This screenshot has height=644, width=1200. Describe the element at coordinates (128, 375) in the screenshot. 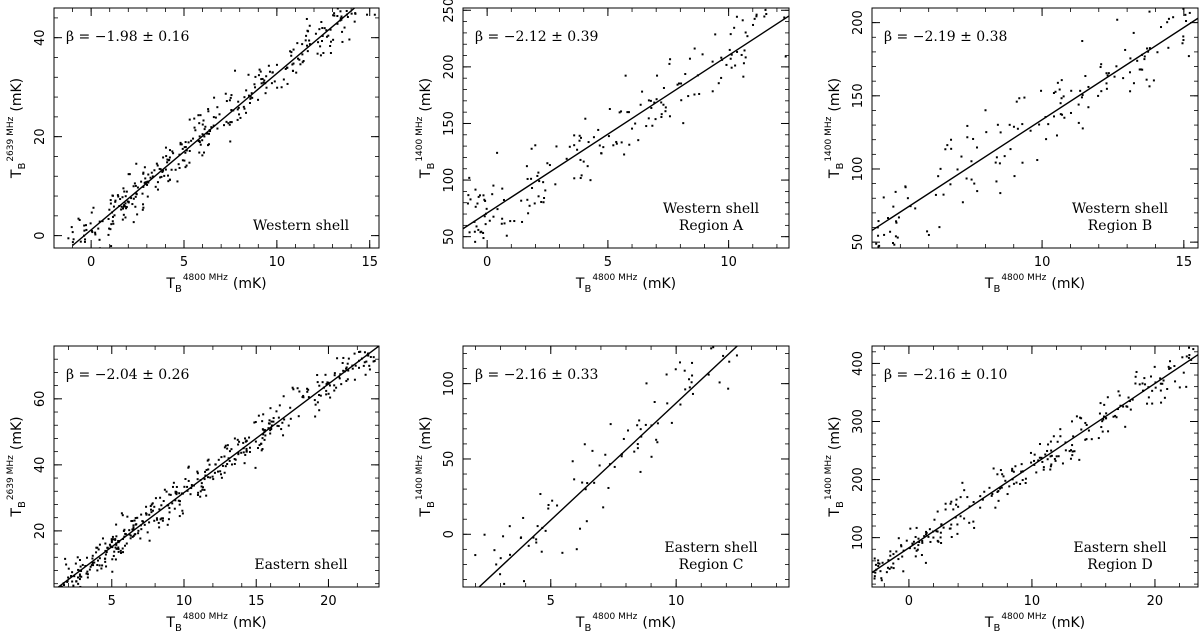

I see `beta-label: β = −2.04 ± 0.26` at that location.